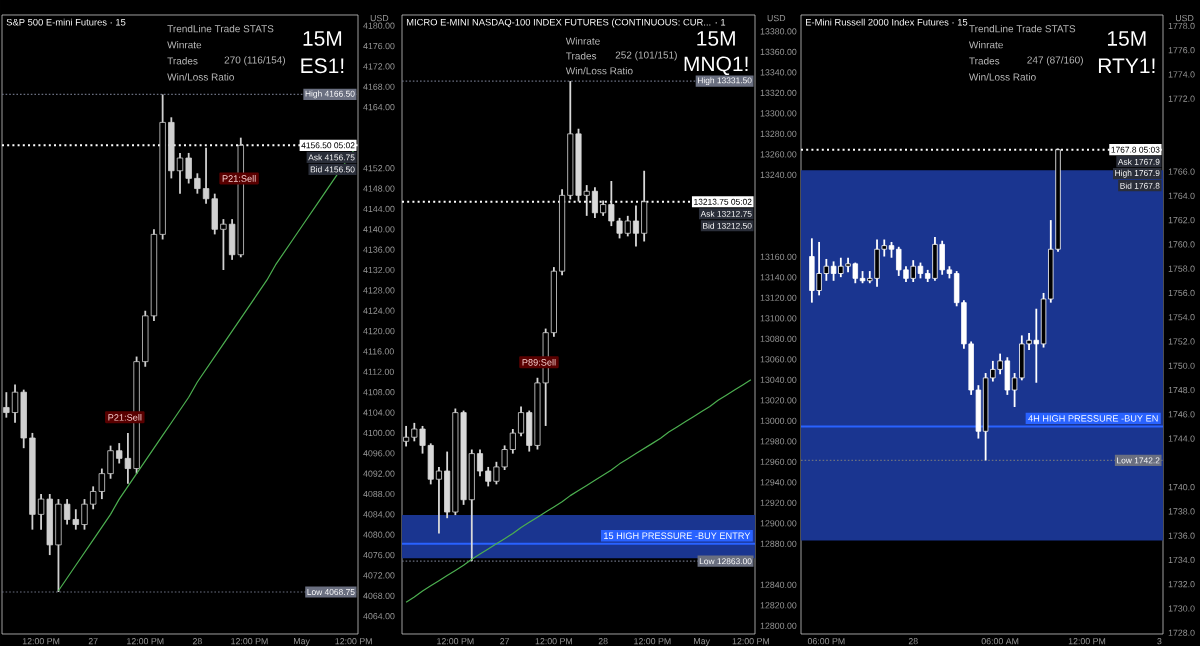 This screenshot has width=1200, height=646. What do you see at coordinates (1137, 173) in the screenshot?
I see `annotation: High 1767.9` at bounding box center [1137, 173].